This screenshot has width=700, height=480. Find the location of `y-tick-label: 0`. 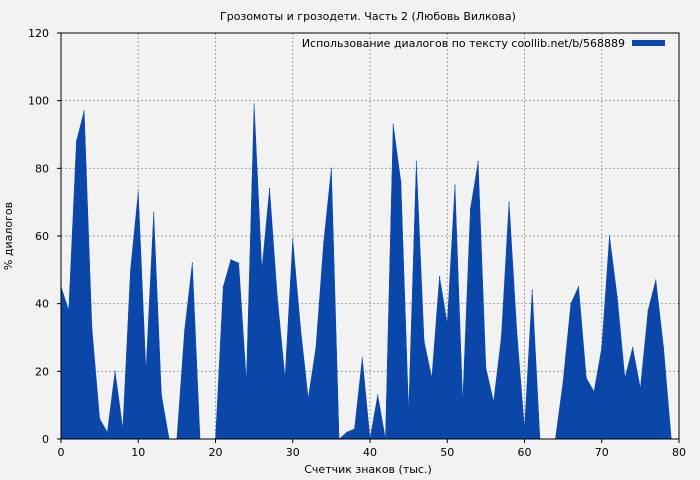

y-tick-label: 0 is located at coordinates (45, 439).